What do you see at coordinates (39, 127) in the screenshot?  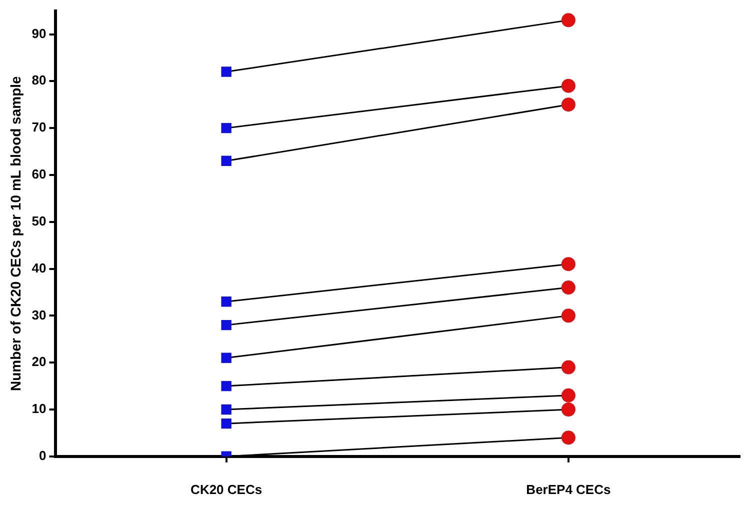 I see `y-tick-label: 70` at bounding box center [39, 127].